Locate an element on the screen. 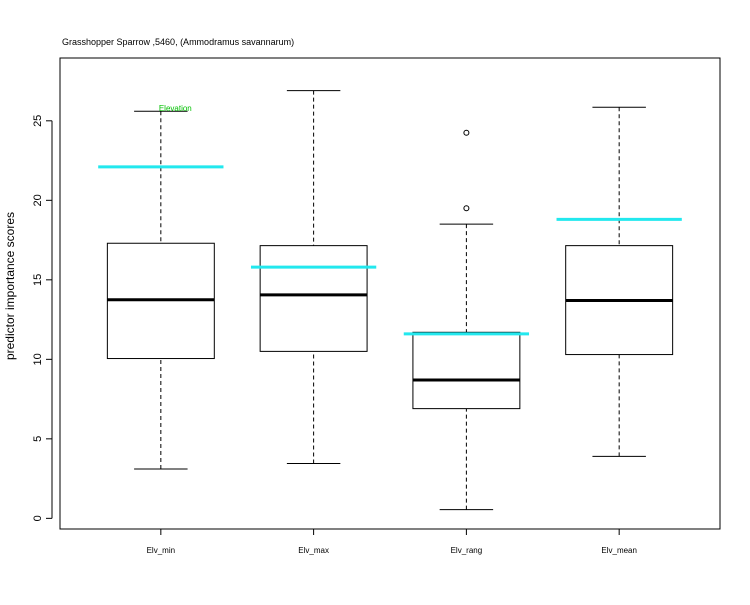  y-tick-label: 0 is located at coordinates (38, 518).